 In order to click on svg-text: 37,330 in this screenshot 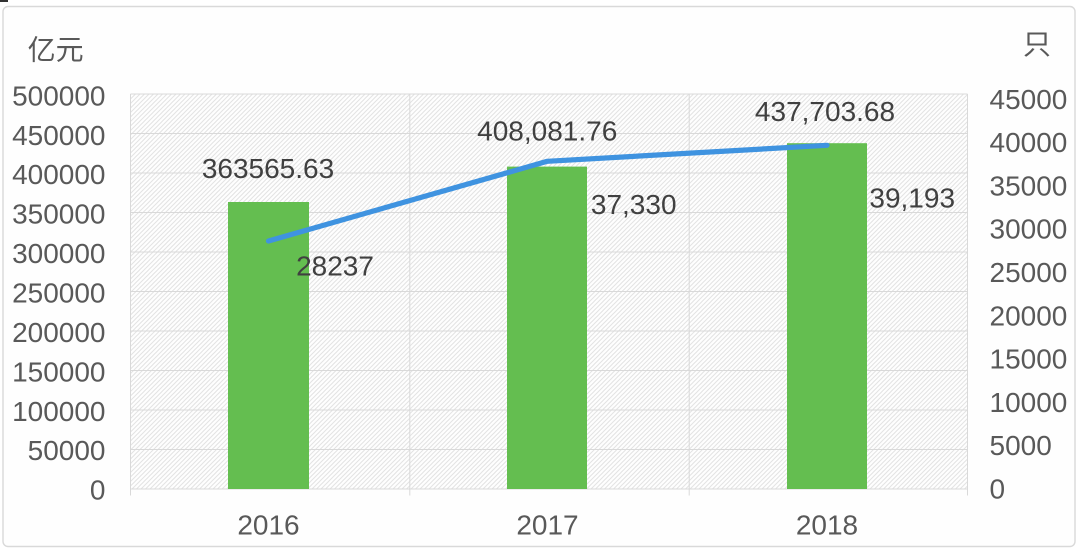, I will do `click(634, 204)`.